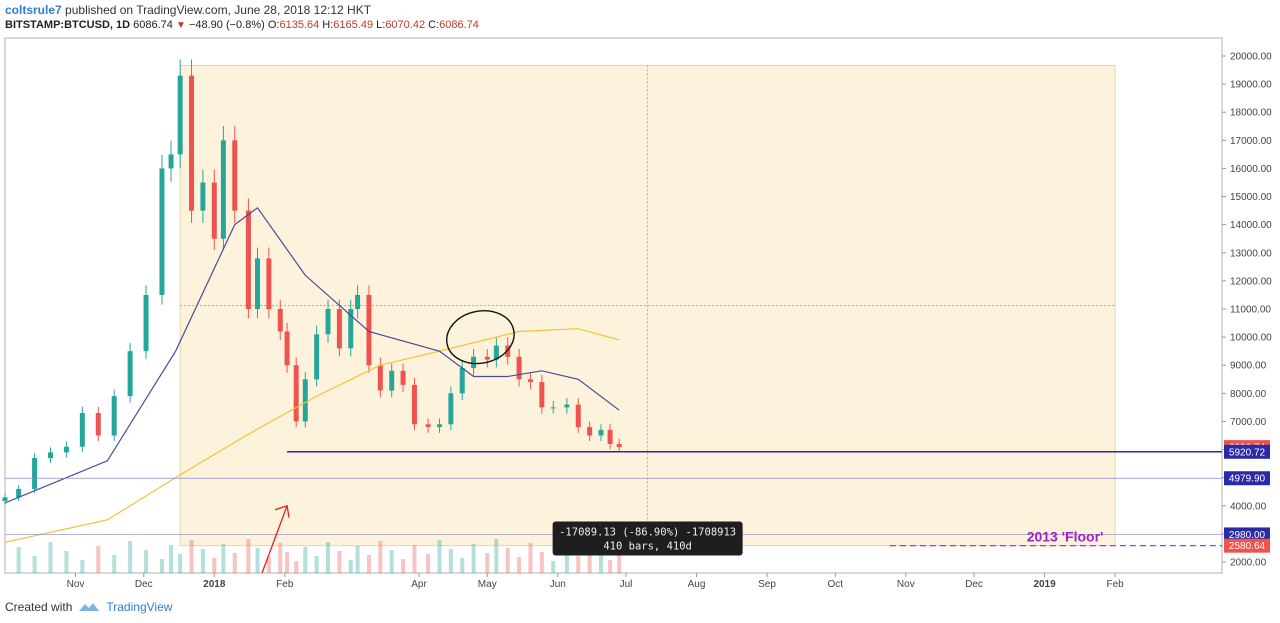  What do you see at coordinates (1248, 506) in the screenshot?
I see `y-tick-label: 4000.00` at bounding box center [1248, 506].